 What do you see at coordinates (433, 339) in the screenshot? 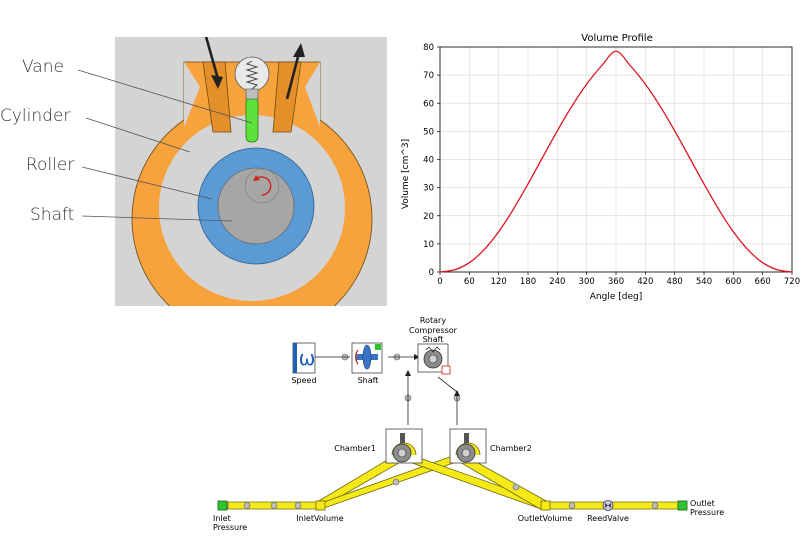
I see `rotary-title-line3: Shaft` at bounding box center [433, 339].